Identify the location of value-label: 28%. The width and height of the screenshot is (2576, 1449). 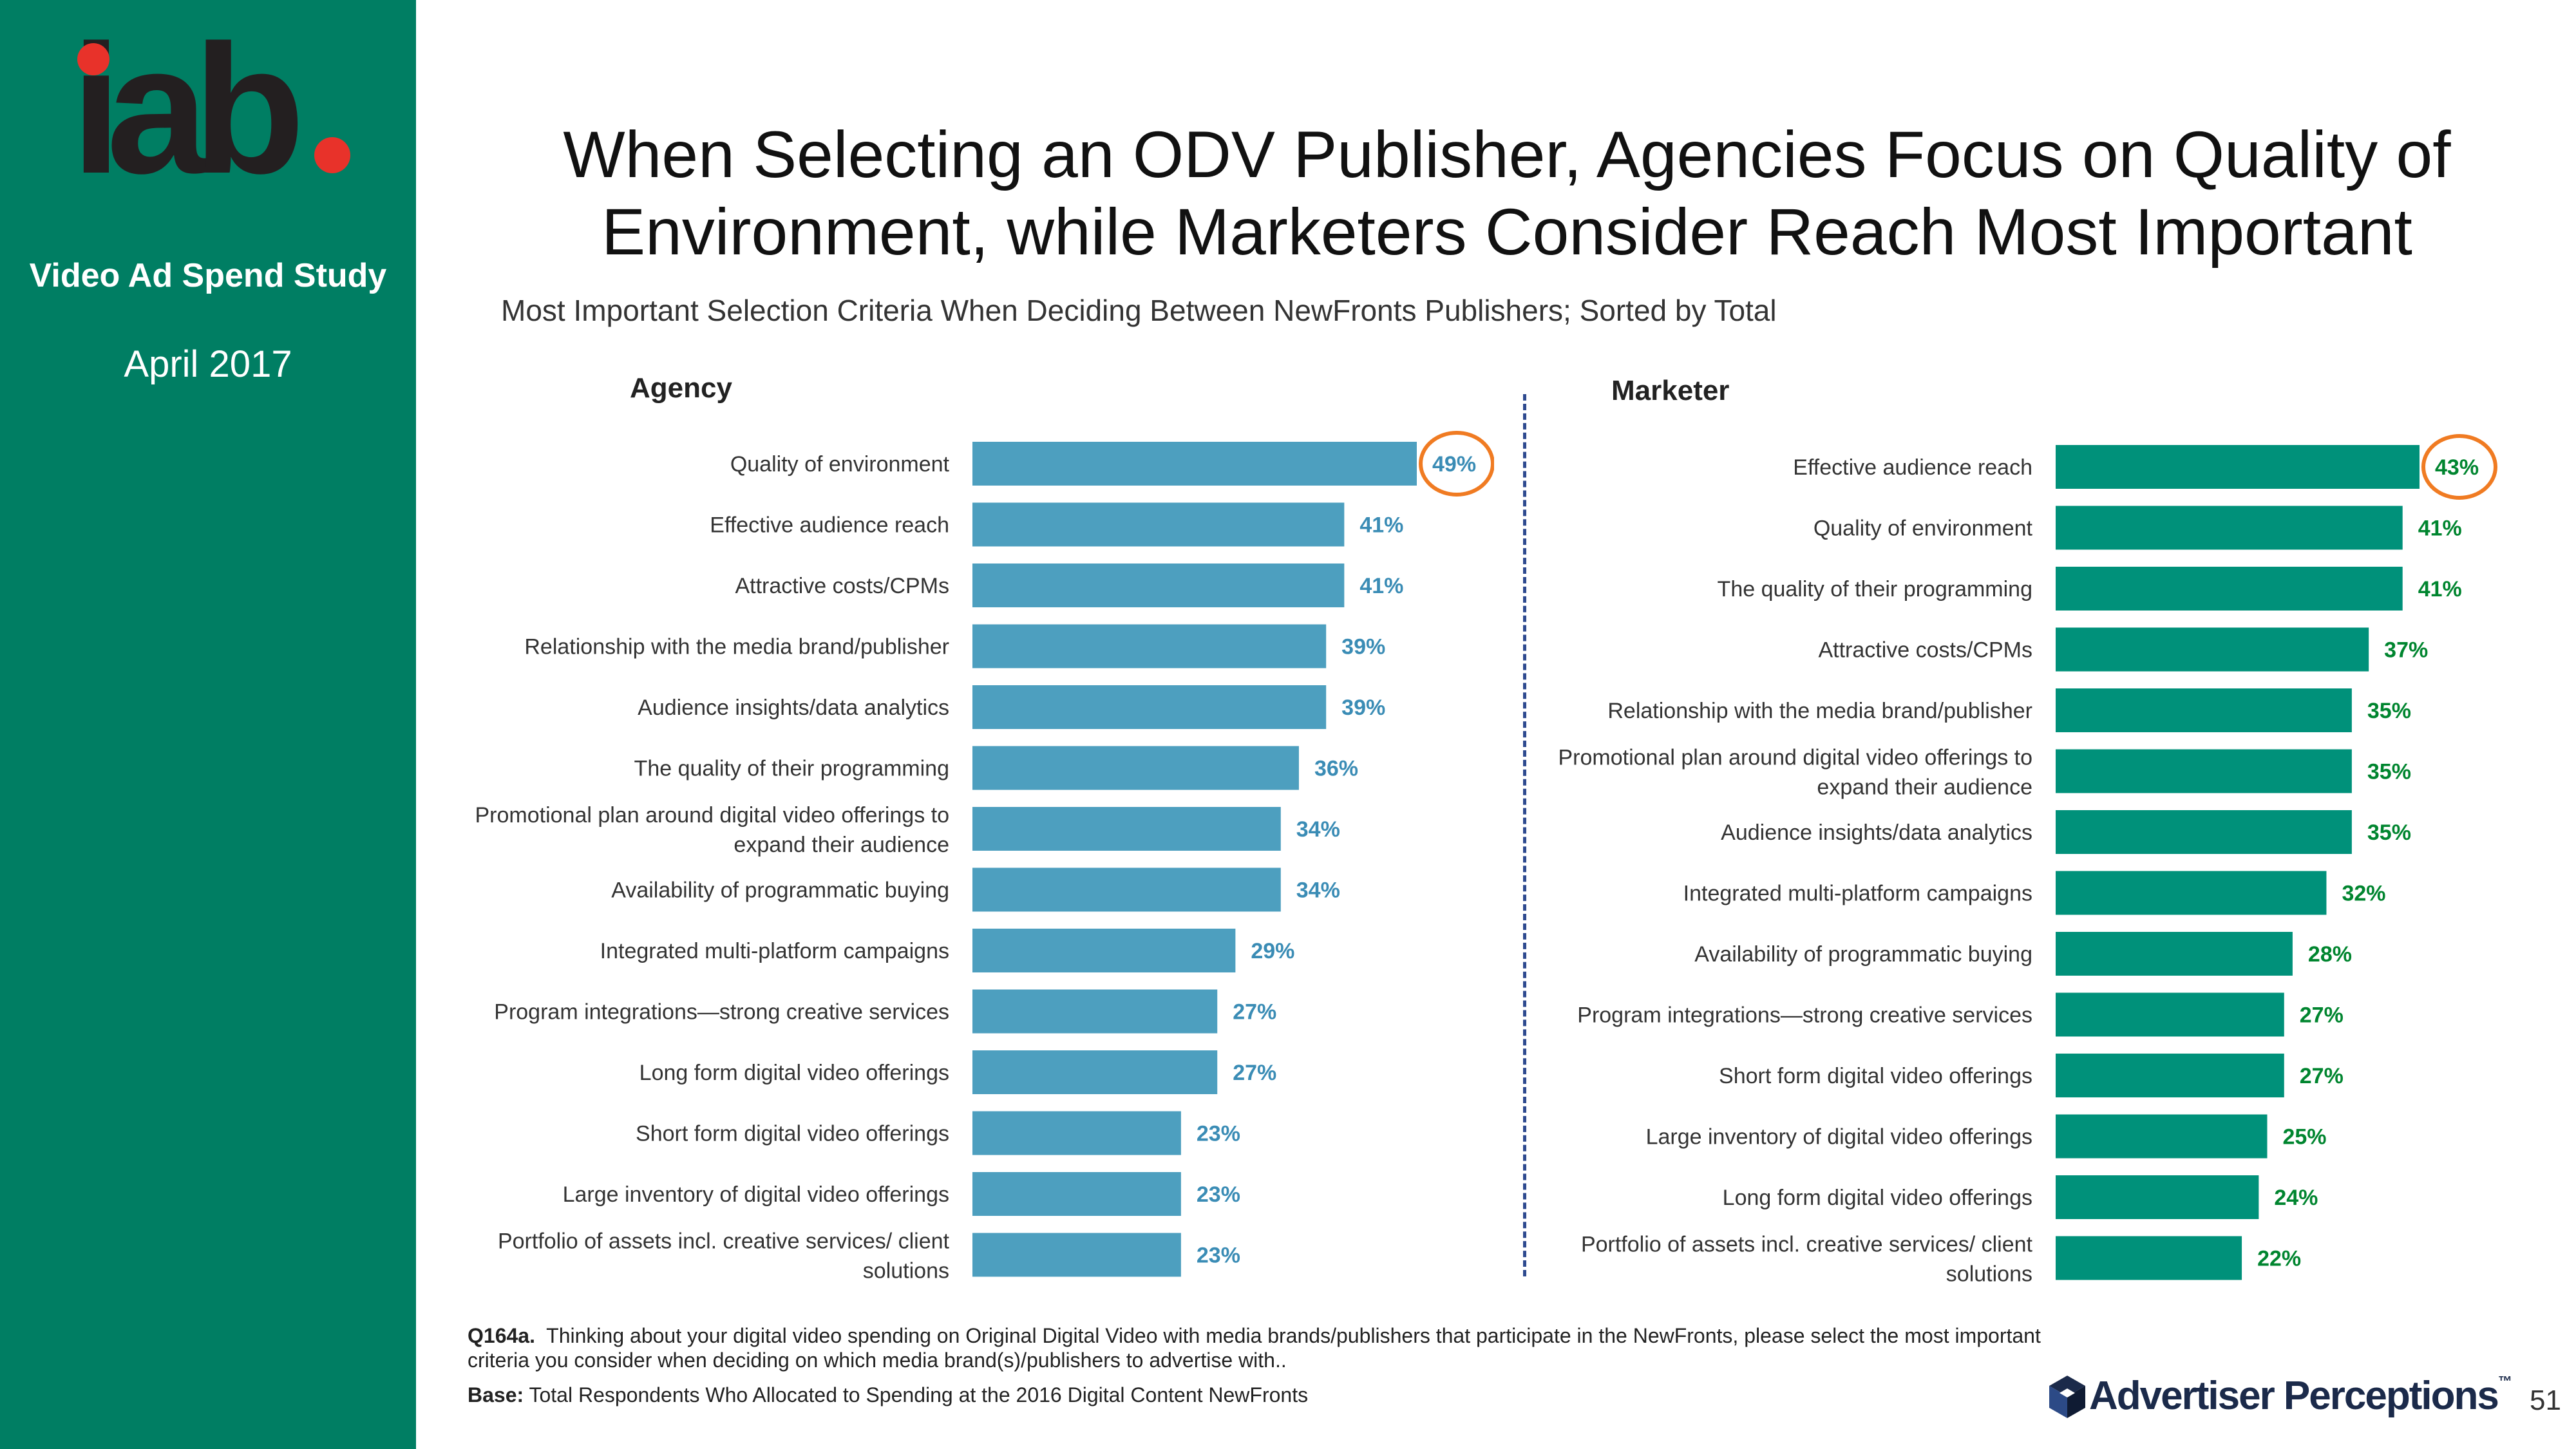
(2330, 954).